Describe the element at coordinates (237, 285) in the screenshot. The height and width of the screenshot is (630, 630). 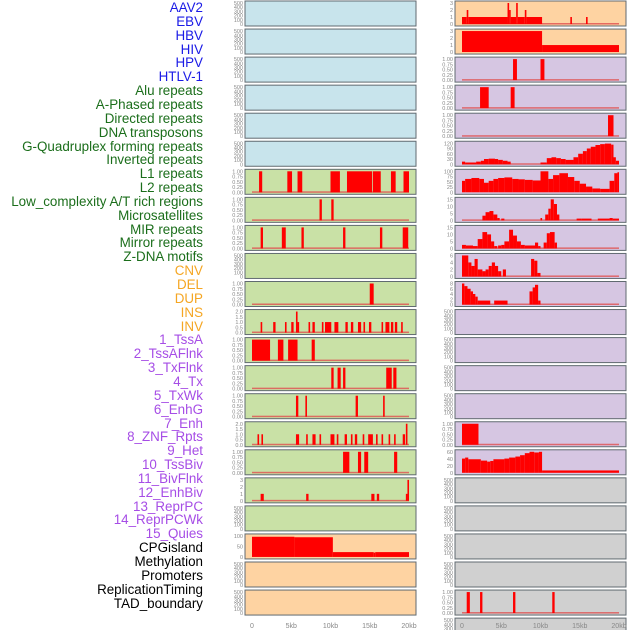
I see `y-tick-label: 1.00` at that location.